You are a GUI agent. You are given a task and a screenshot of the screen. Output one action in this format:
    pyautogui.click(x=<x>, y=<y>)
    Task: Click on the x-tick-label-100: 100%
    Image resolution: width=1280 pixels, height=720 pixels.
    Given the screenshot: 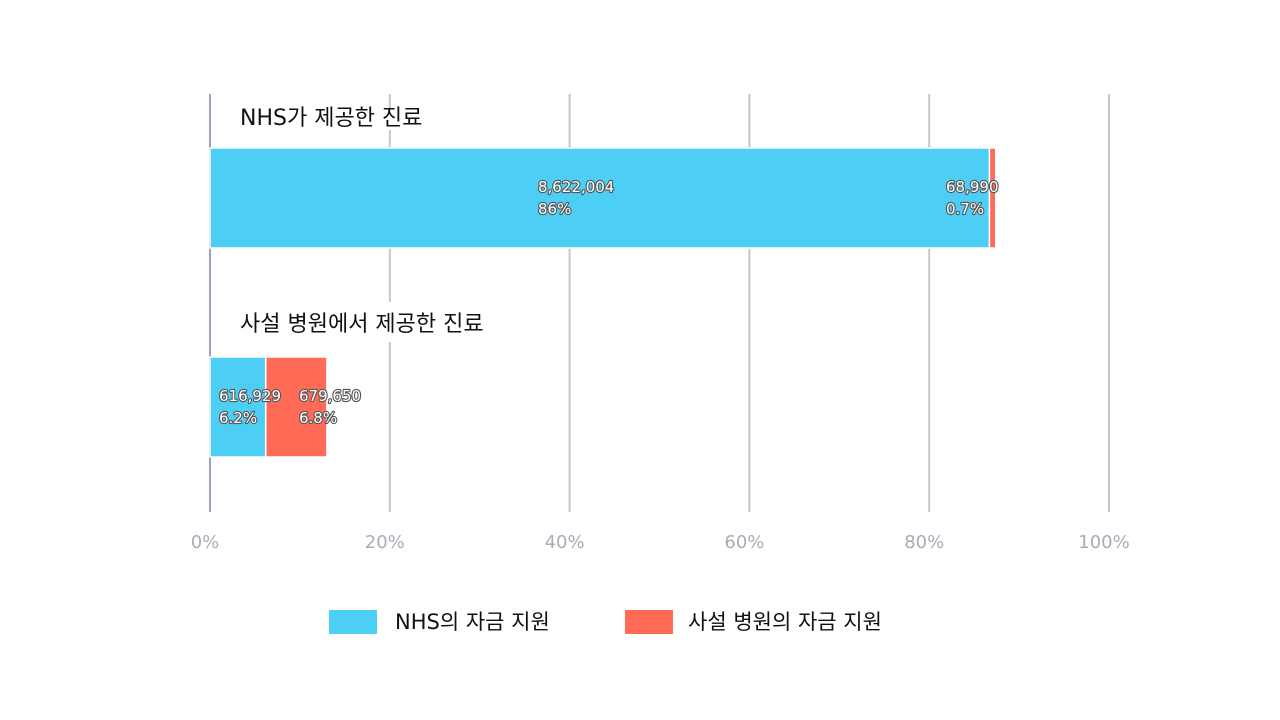 What is the action you would take?
    pyautogui.click(x=1103, y=542)
    